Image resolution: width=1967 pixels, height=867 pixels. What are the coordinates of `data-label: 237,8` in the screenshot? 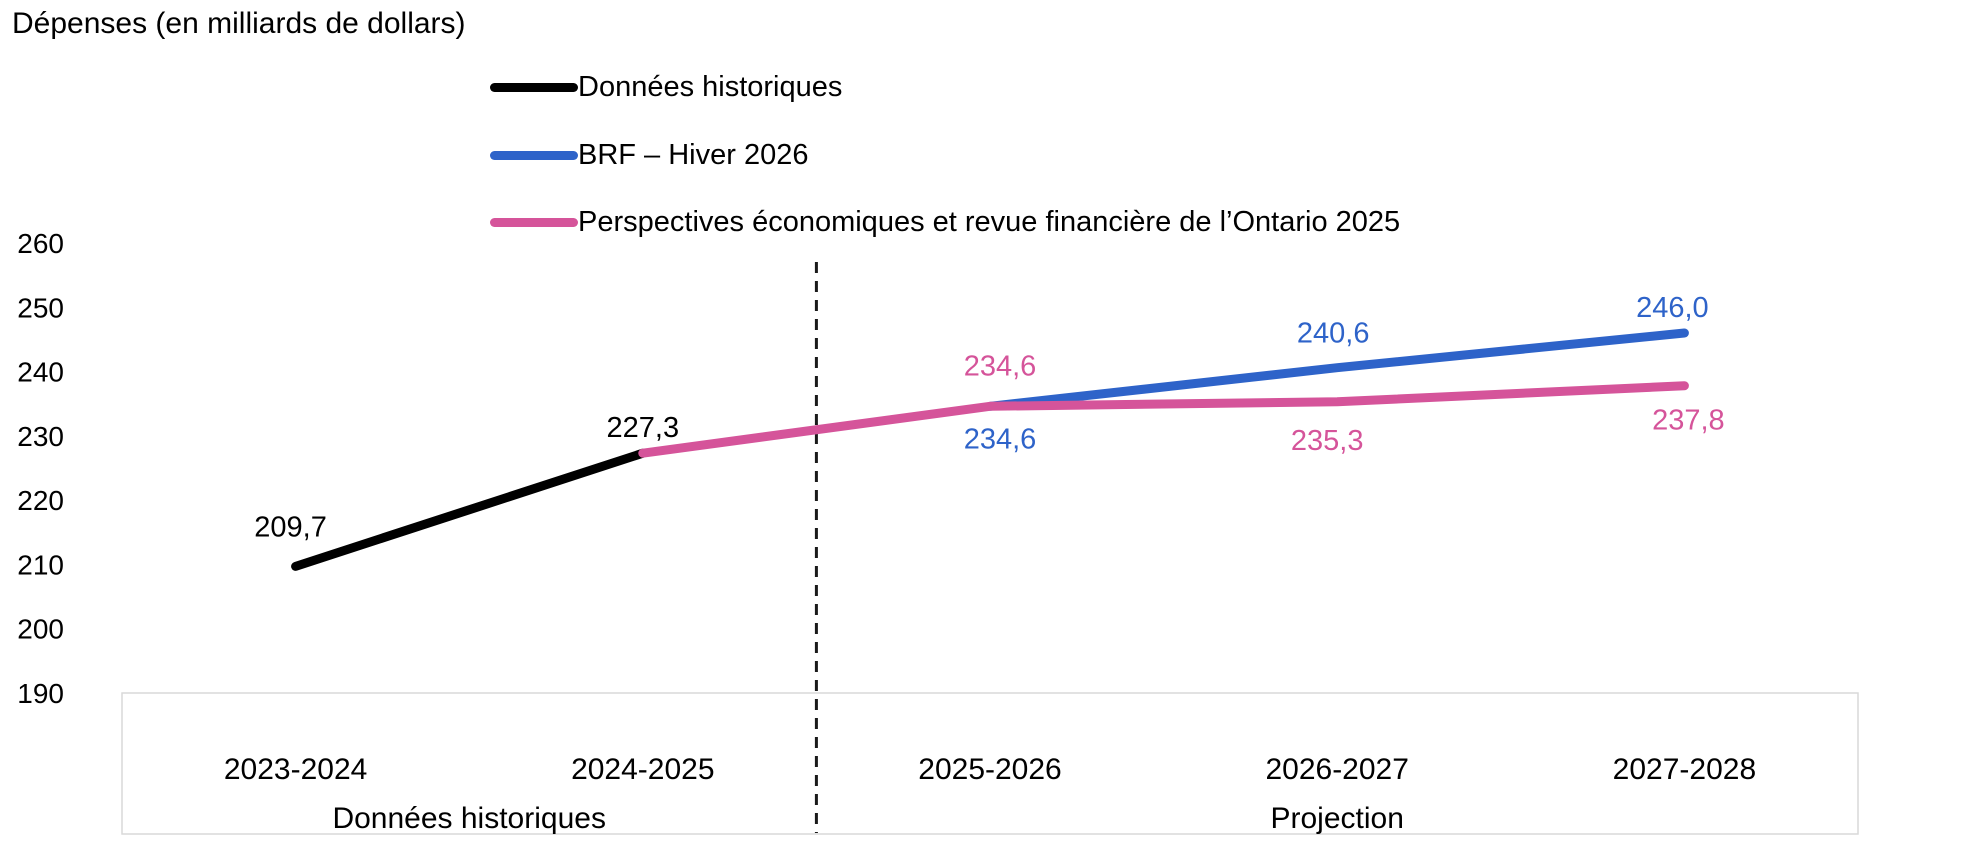 It's located at (1688, 421).